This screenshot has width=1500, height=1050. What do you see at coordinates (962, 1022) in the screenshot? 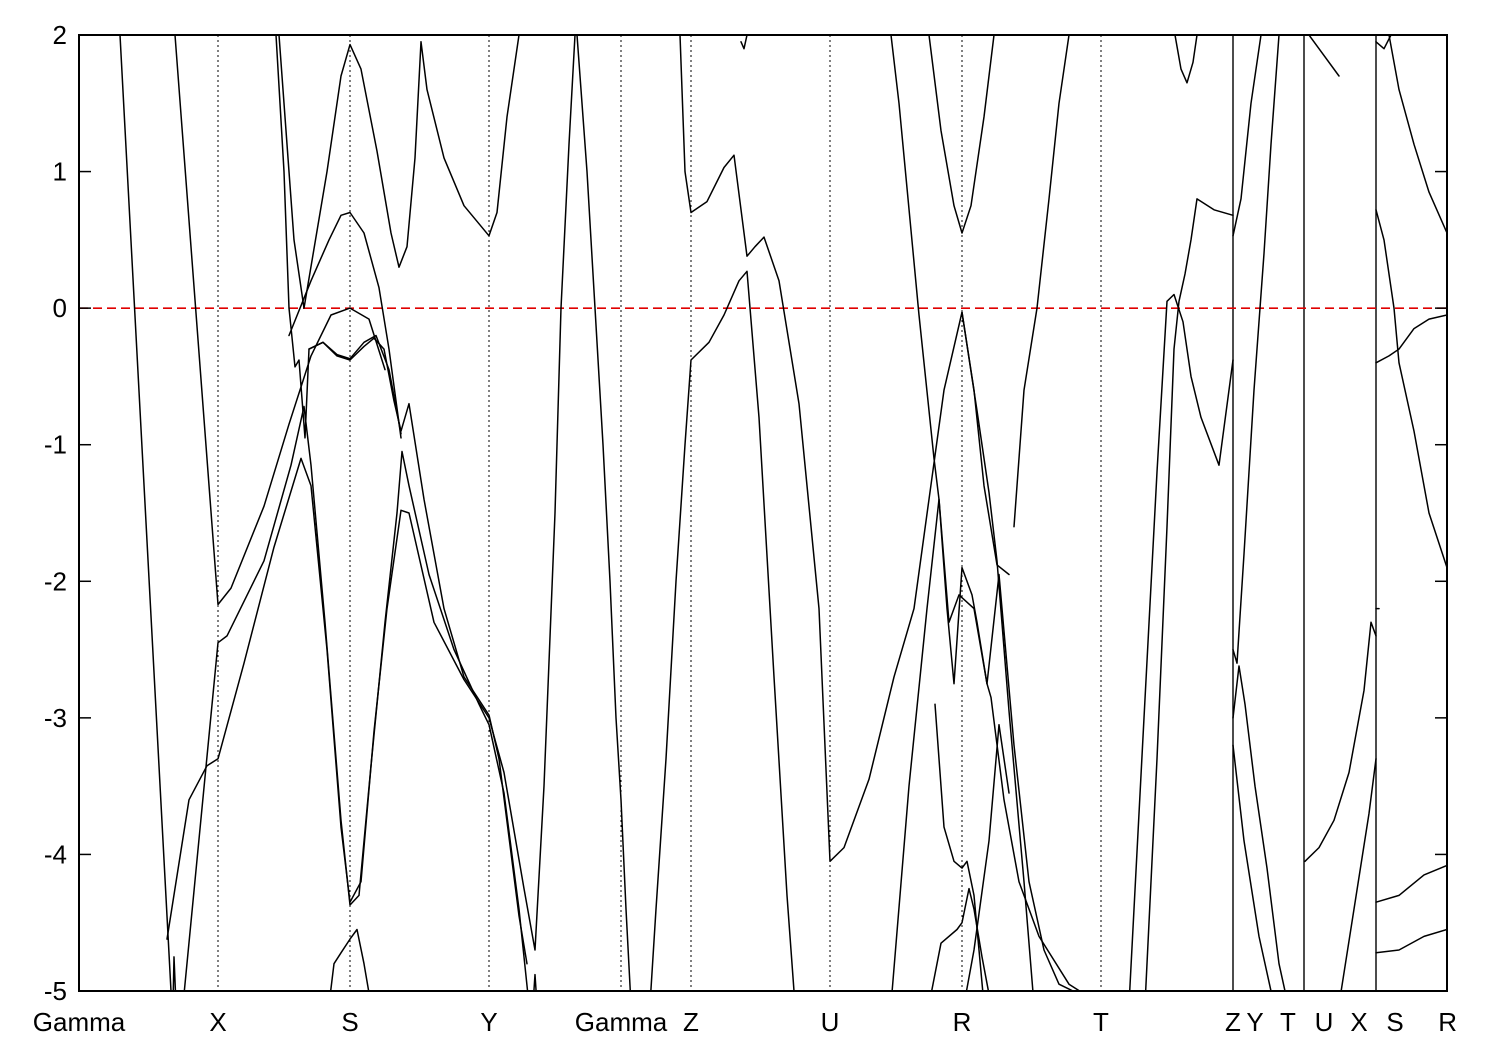
I see `x-tick-label-r-7: R` at bounding box center [962, 1022].